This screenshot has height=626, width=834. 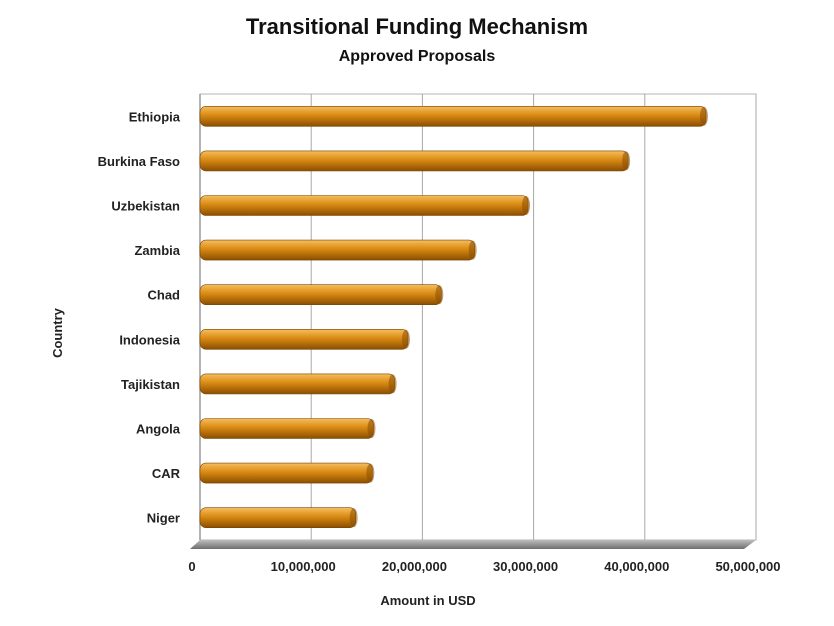 What do you see at coordinates (525, 566) in the screenshot?
I see `x-tick-label: 30,000,000` at bounding box center [525, 566].